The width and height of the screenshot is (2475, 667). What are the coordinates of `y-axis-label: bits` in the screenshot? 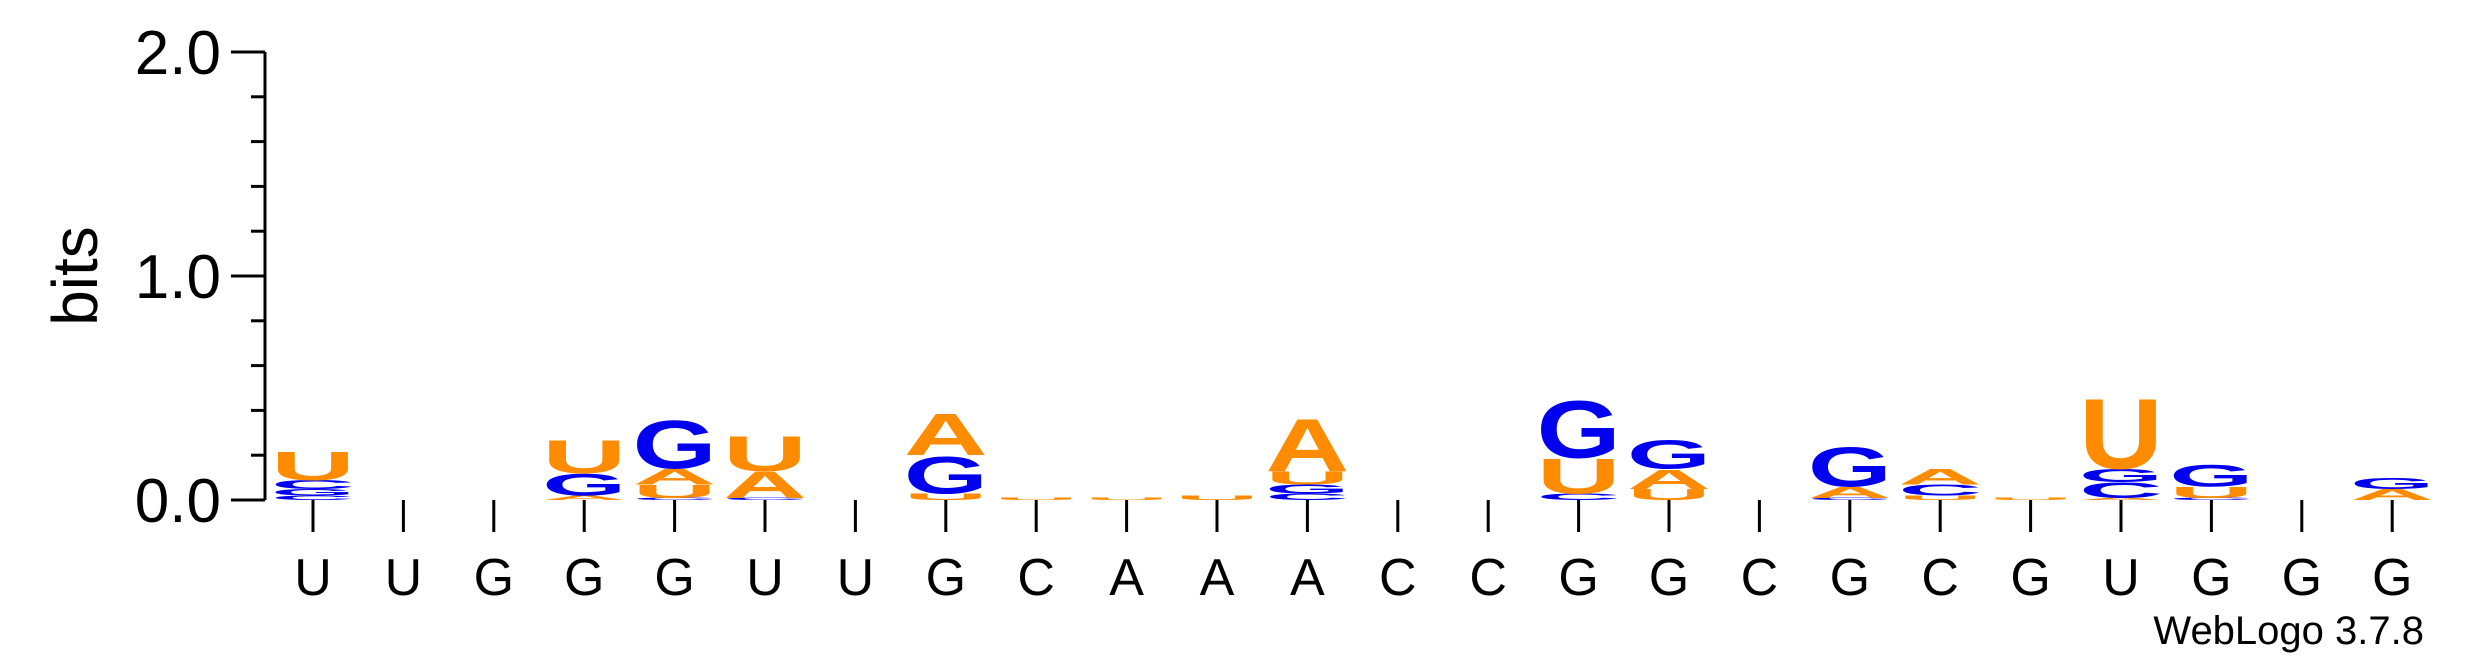 It's located at (75, 276).